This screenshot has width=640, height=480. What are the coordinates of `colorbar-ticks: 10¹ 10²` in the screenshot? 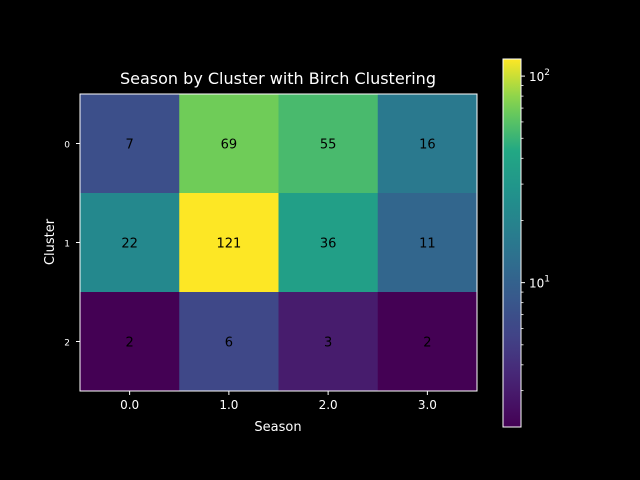 It's located at (535, 230).